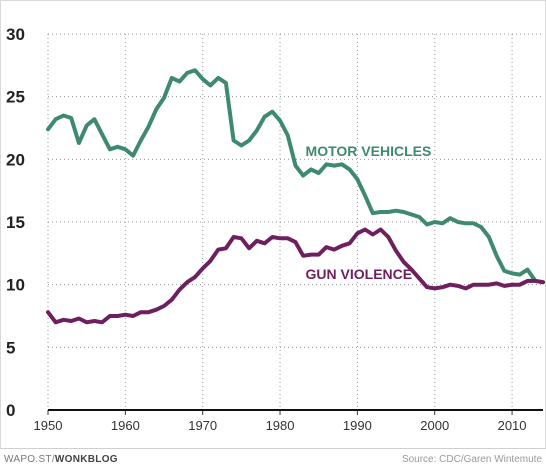  I want to click on x-tick-label: 2000, so click(434, 425).